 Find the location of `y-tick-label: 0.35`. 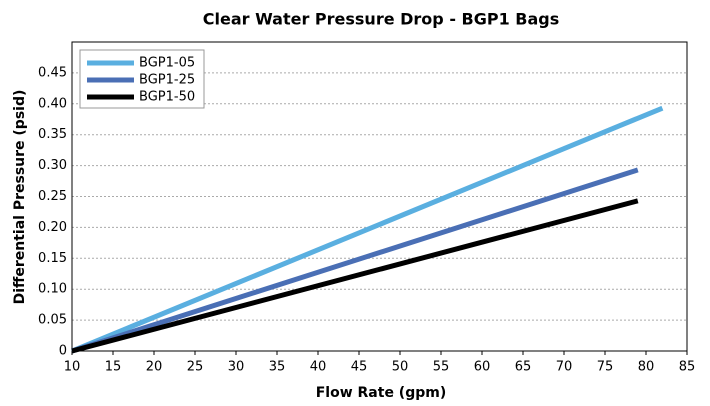

y-tick-label: 0.35 is located at coordinates (52, 134).